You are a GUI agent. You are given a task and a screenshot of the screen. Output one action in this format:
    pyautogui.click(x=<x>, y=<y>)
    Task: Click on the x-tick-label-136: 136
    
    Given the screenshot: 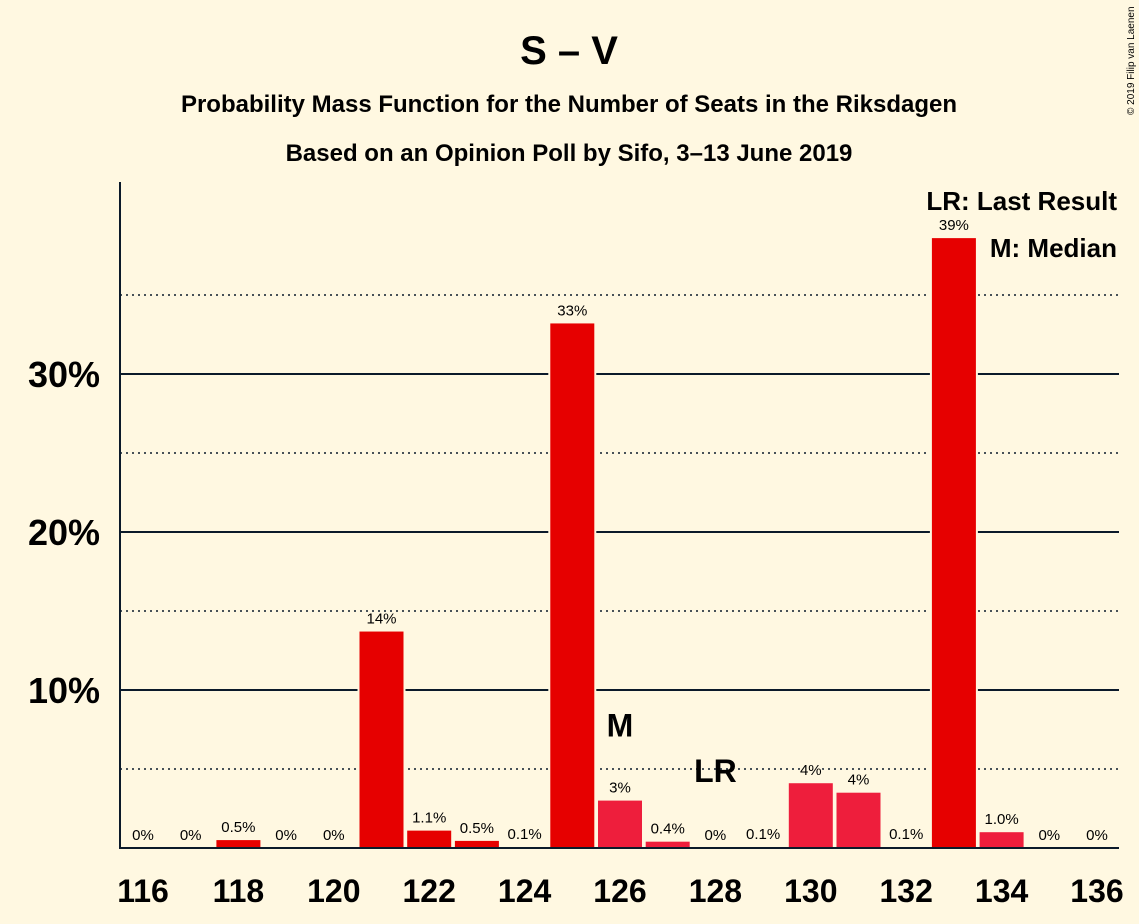 What is the action you would take?
    pyautogui.click(x=1096, y=891)
    